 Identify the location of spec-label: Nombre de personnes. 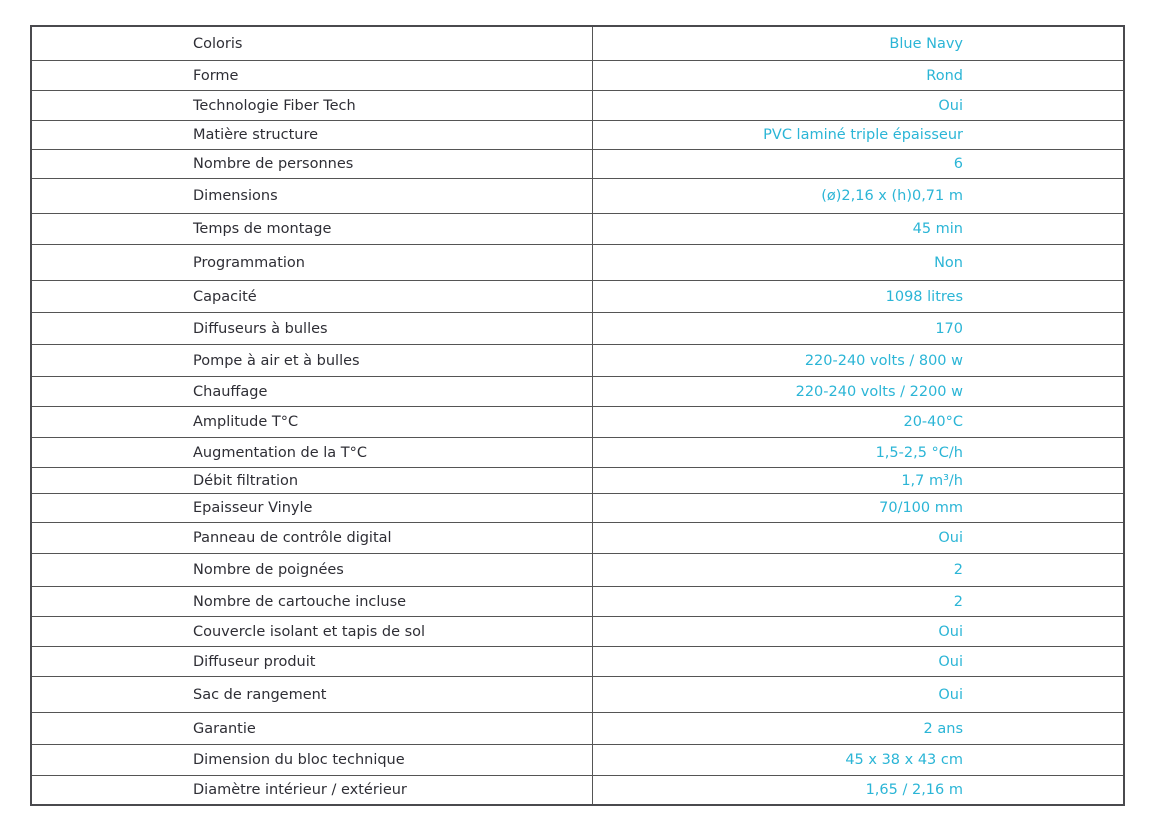
(312, 164).